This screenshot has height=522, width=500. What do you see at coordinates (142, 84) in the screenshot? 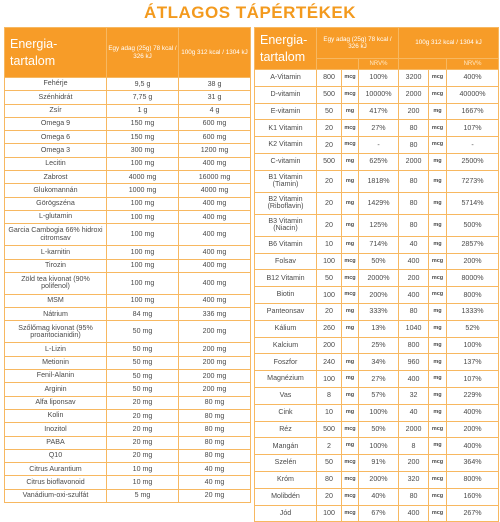
I see `serving-value: 9,5 g` at bounding box center [142, 84].